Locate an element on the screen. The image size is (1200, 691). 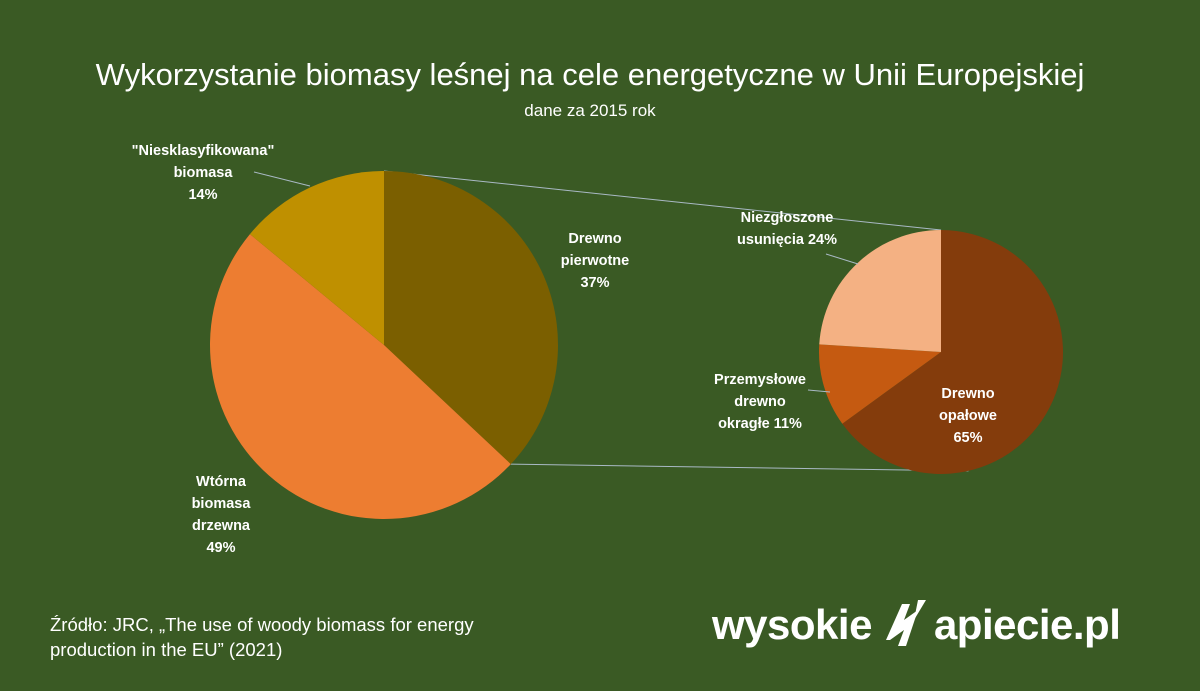
label-line: drzewna is located at coordinates (221, 526).